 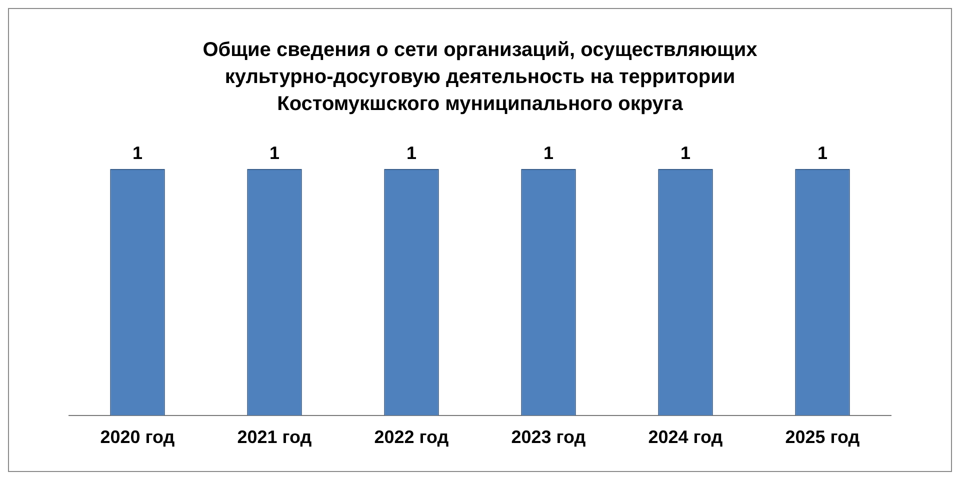 What do you see at coordinates (822, 437) in the screenshot?
I see `x-tick-label: 2025 год` at bounding box center [822, 437].